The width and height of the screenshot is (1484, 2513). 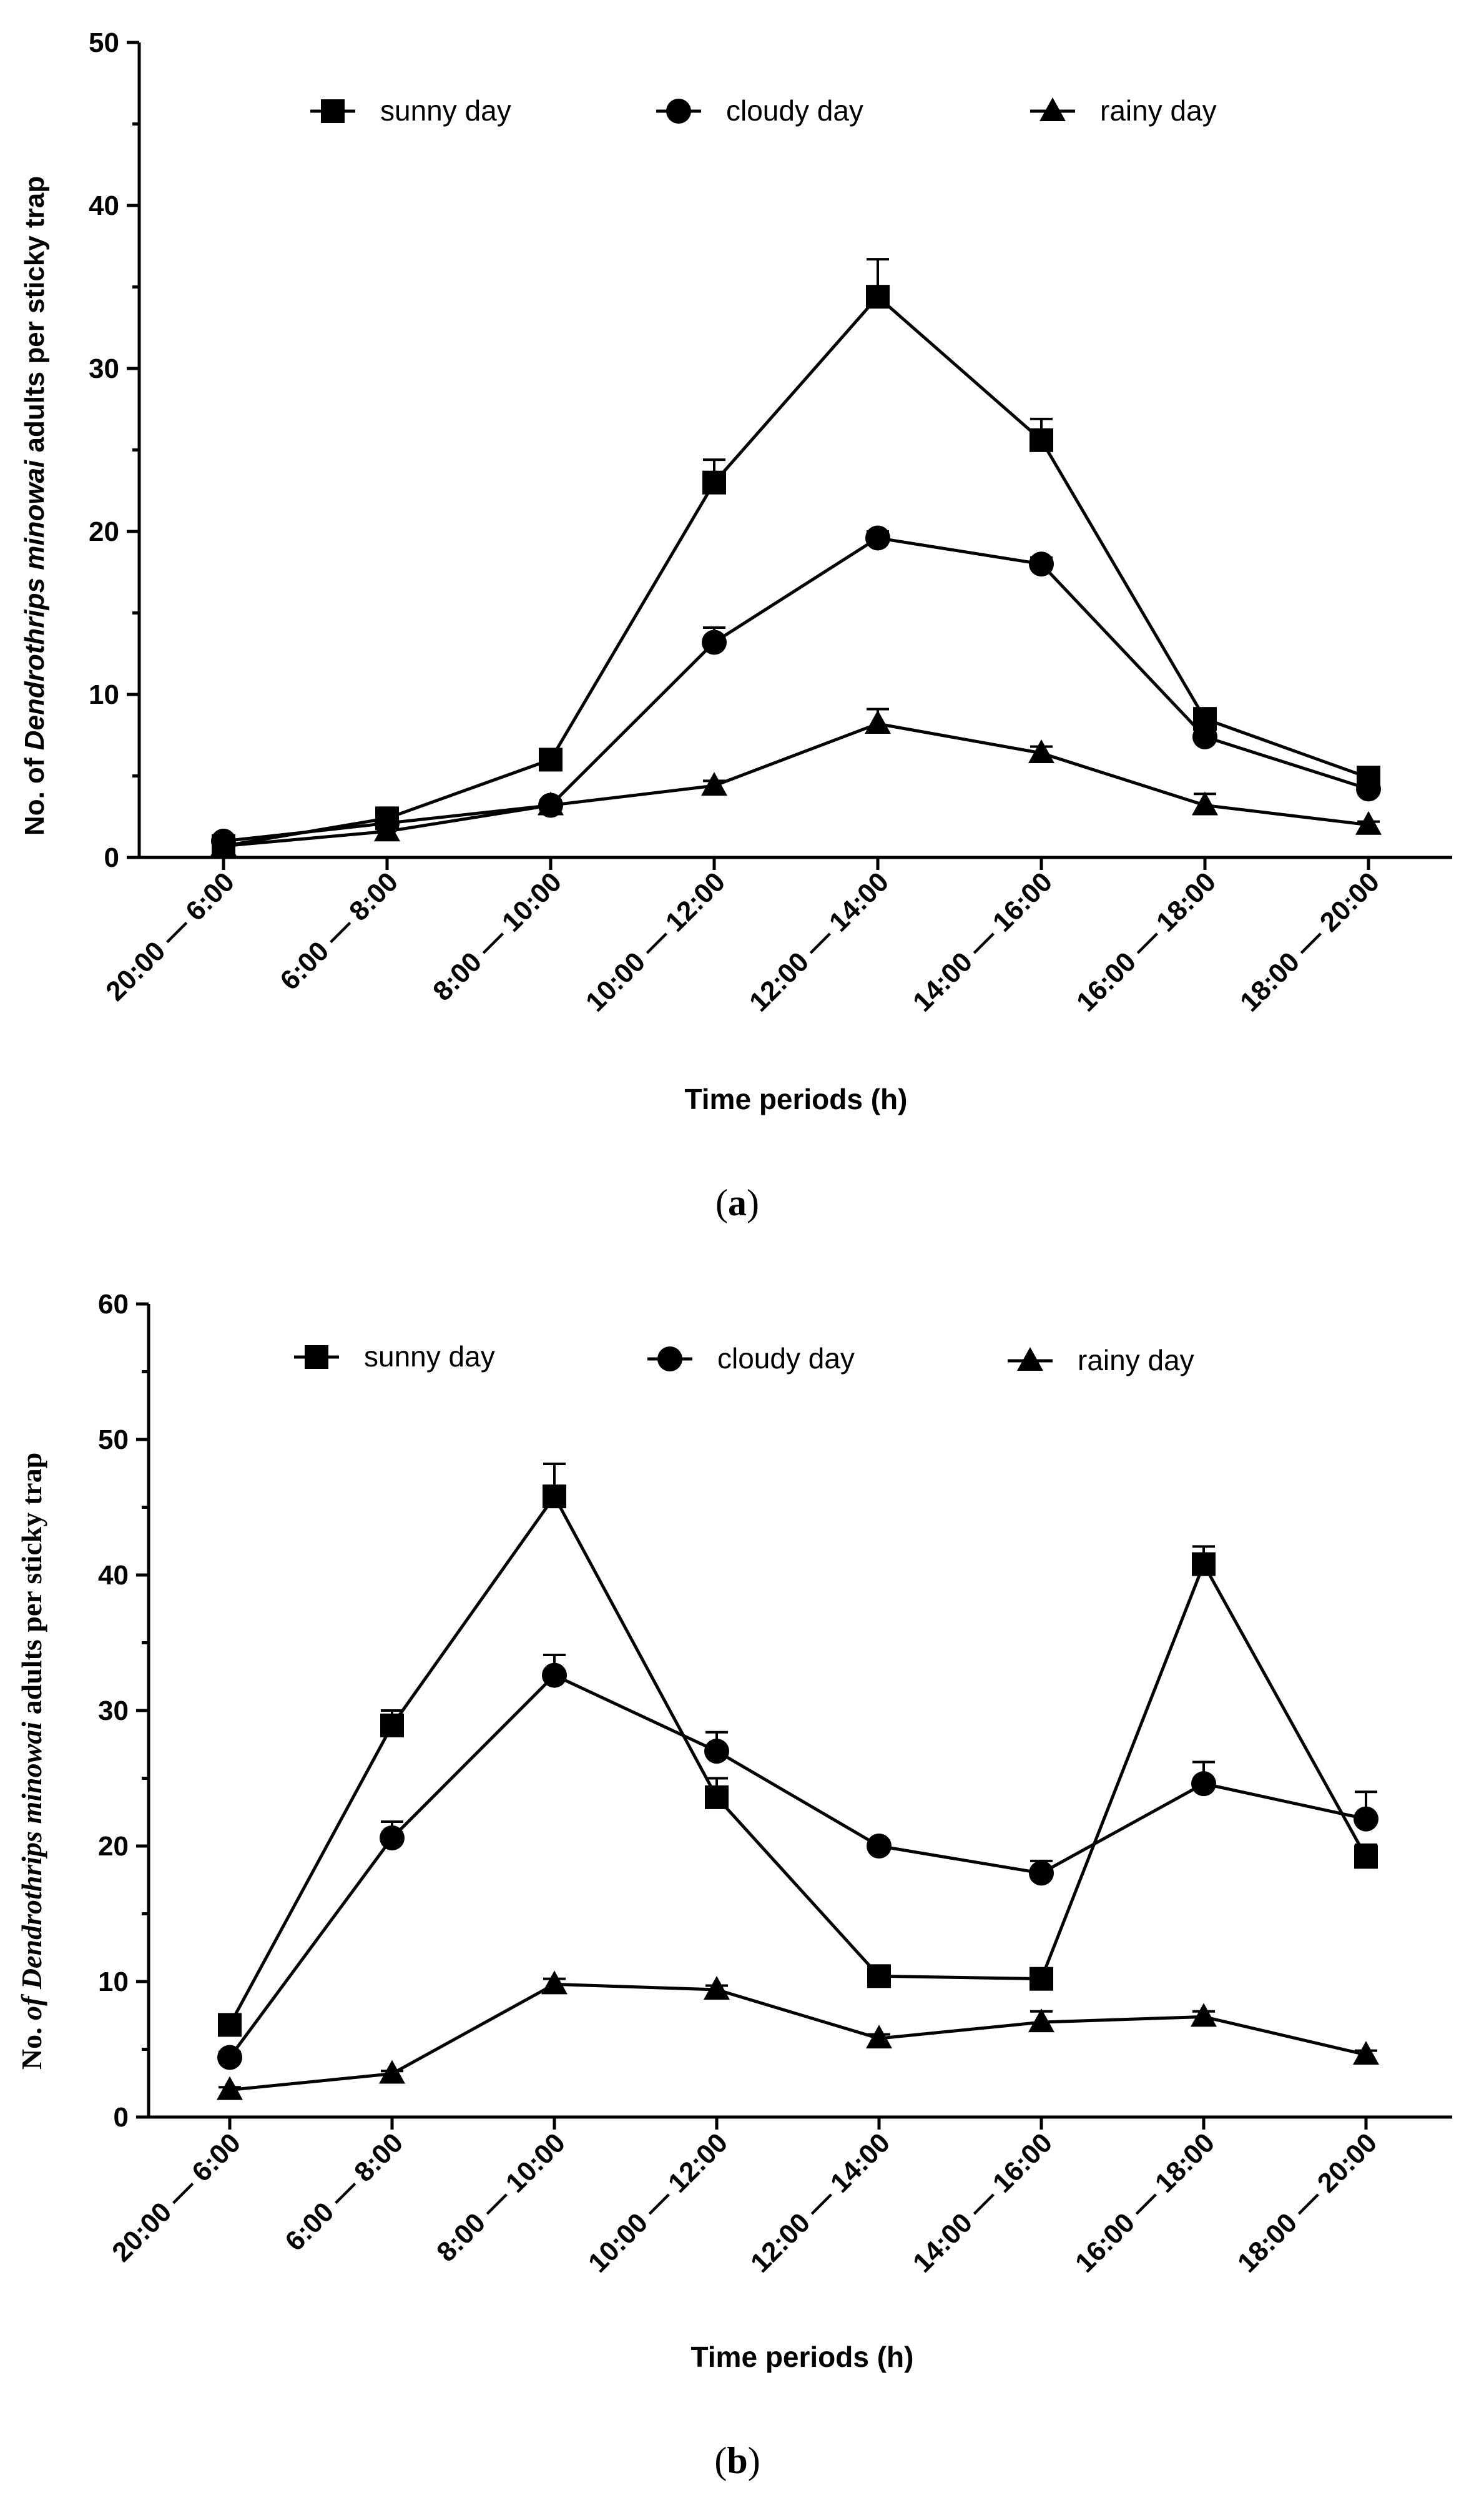 What do you see at coordinates (1136, 1360) in the screenshot?
I see `legend-label-triangle-b: rainy day` at bounding box center [1136, 1360].